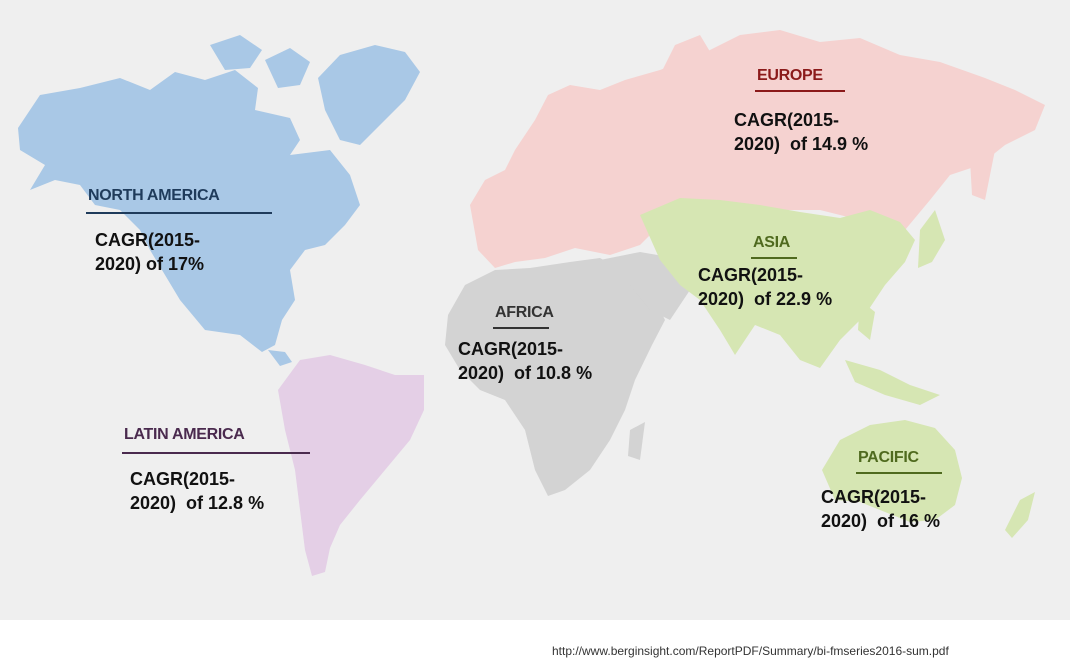 Image resolution: width=1070 pixels, height=667 pixels. Describe the element at coordinates (179, 213) in the screenshot. I see `region-rule-north-america` at that location.